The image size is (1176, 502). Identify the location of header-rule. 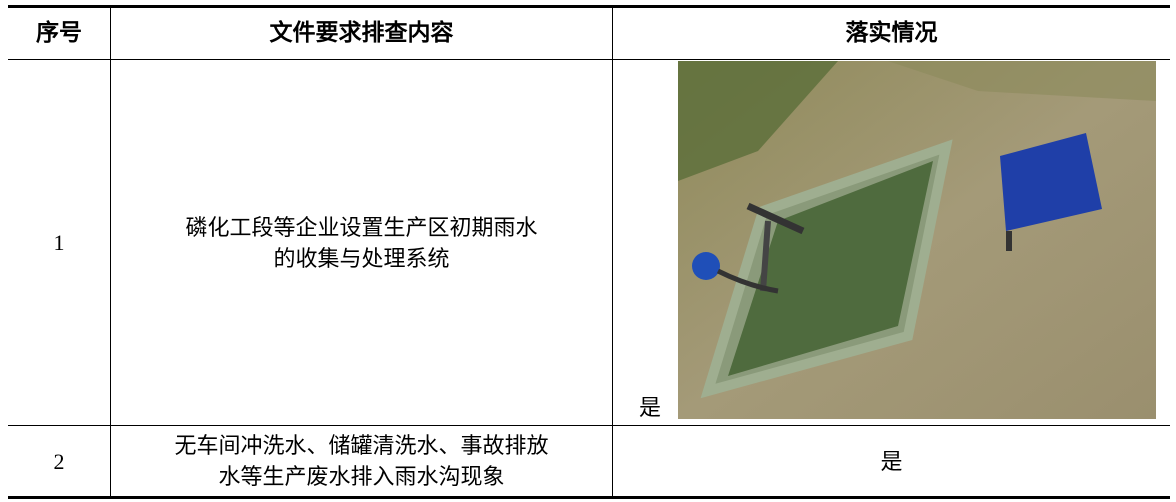
(589, 59).